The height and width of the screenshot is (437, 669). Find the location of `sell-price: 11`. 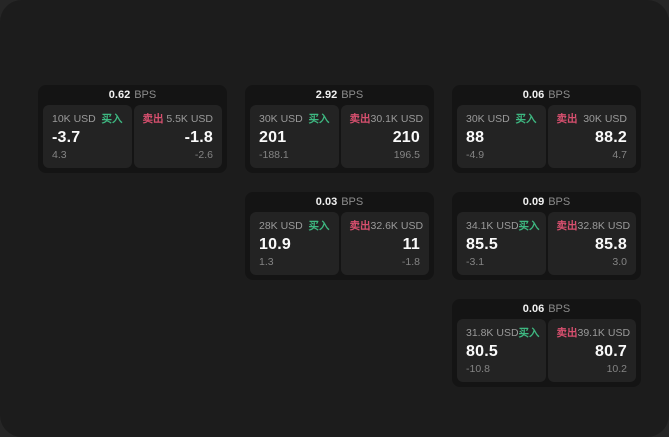

sell-price: 11 is located at coordinates (411, 244).